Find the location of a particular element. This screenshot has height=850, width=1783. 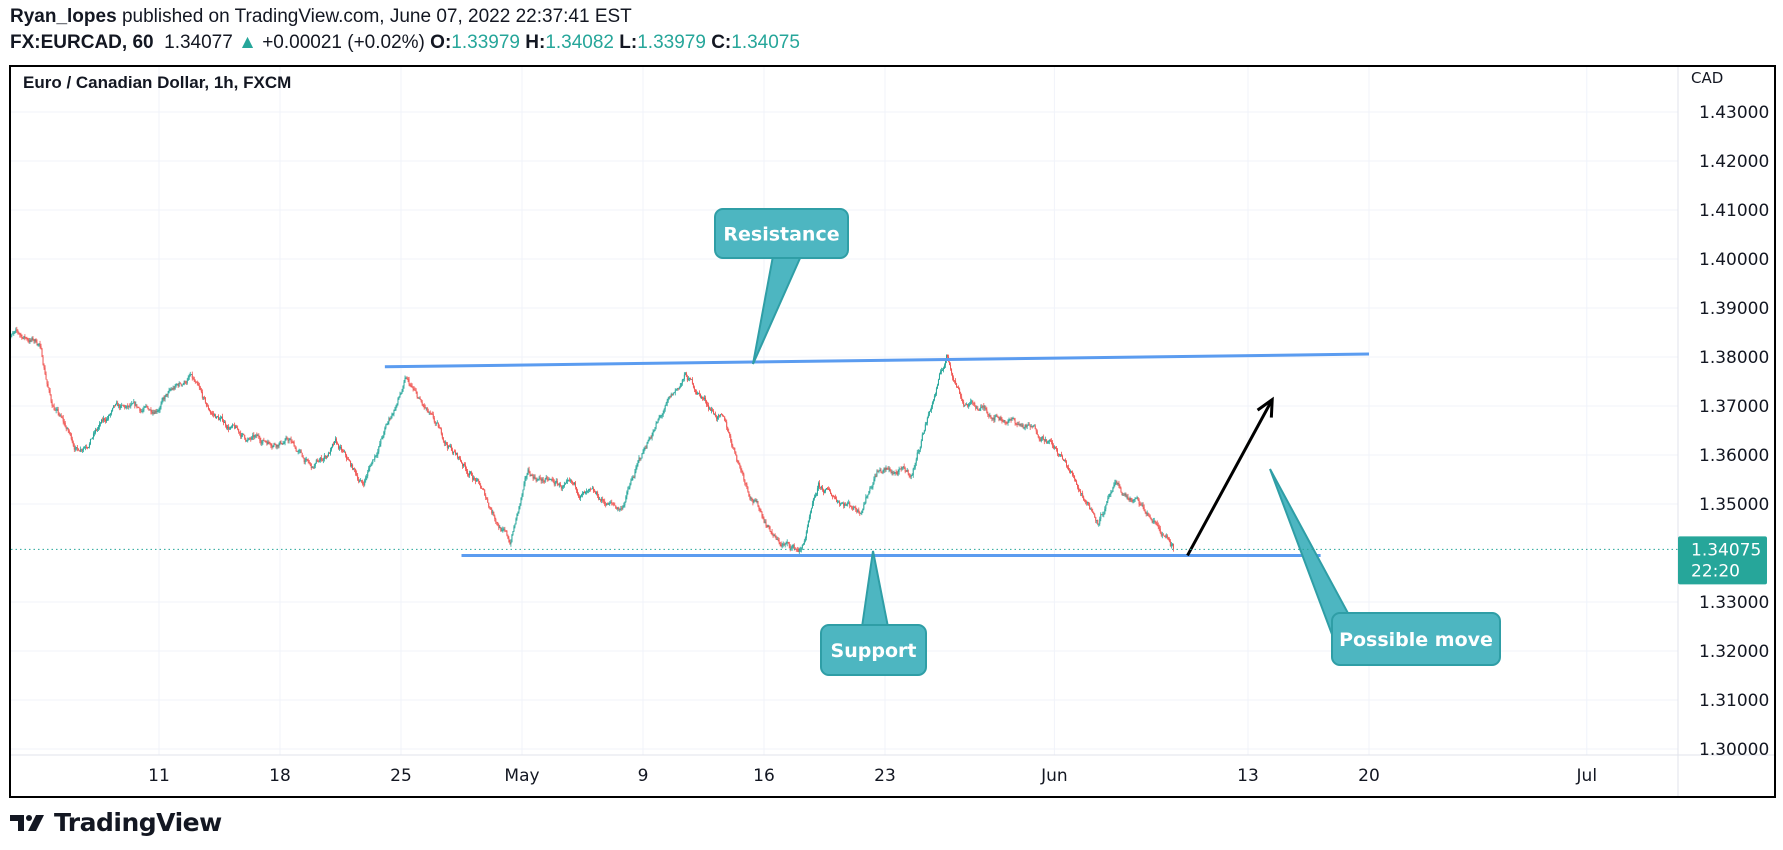

resistance-callout-box is located at coordinates (781, 233).